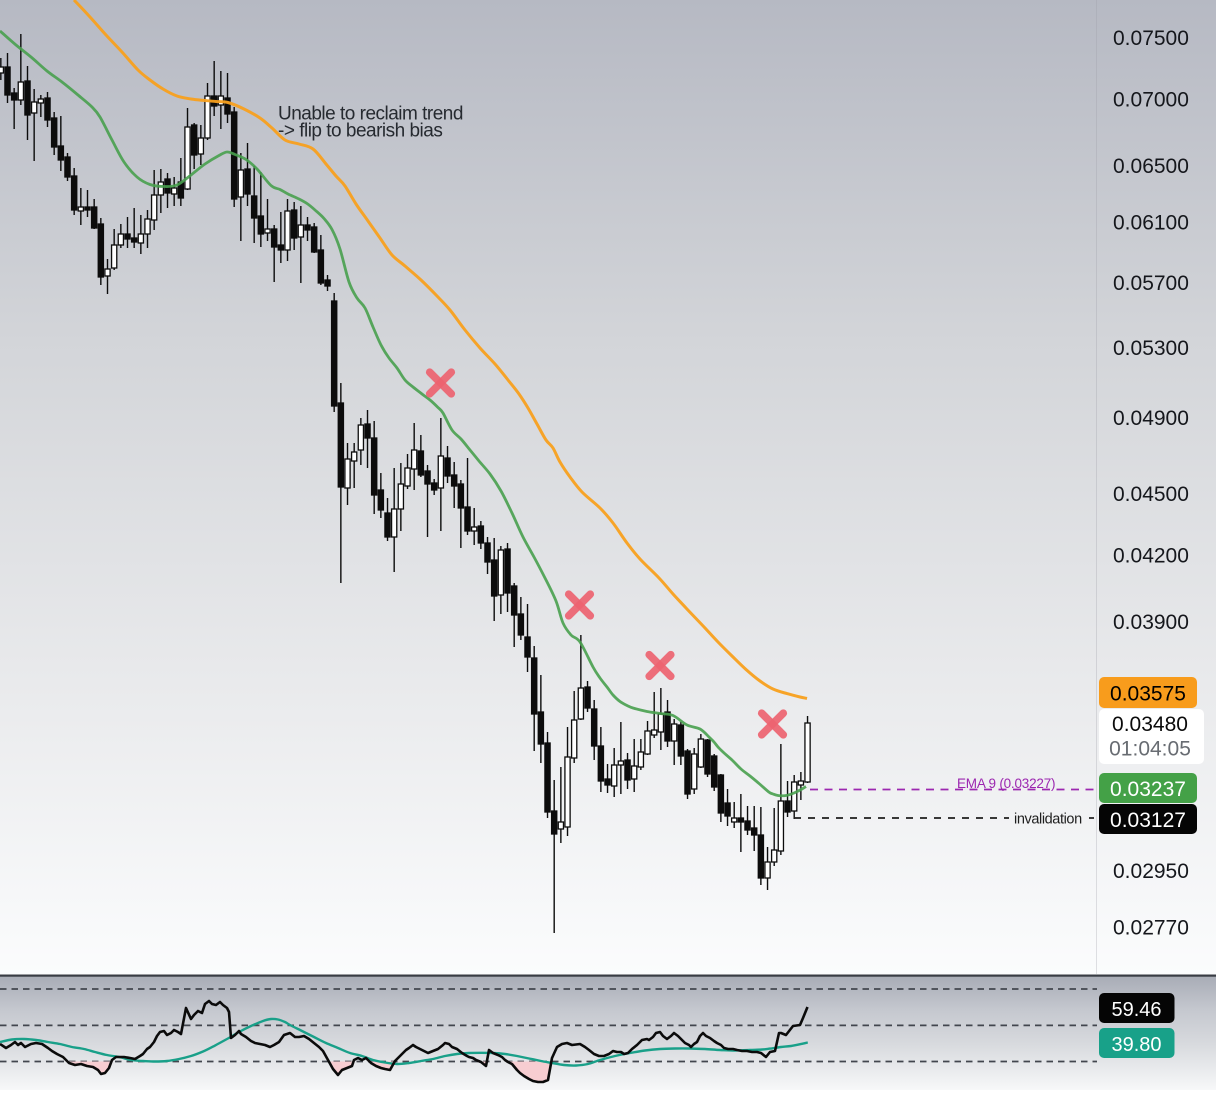  What do you see at coordinates (1148, 820) in the screenshot?
I see `svg-text: 0.03127` at bounding box center [1148, 820].